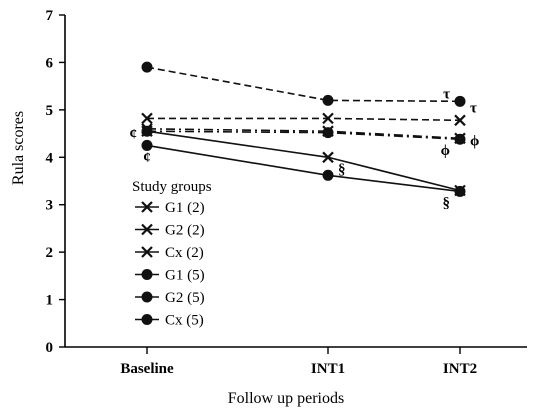 This screenshot has width=539, height=411. I want to click on legend-label: G2 (5), so click(185, 298).